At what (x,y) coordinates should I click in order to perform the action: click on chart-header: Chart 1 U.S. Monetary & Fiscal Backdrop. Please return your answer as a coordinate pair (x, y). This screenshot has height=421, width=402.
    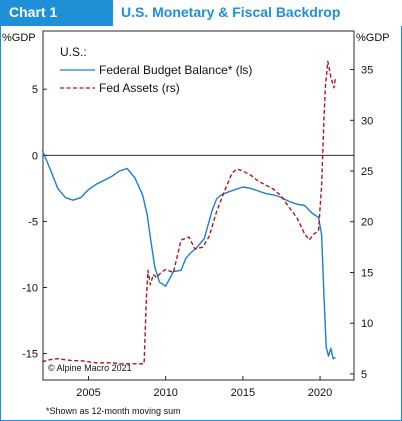
    Looking at the image, I should click on (201, 13).